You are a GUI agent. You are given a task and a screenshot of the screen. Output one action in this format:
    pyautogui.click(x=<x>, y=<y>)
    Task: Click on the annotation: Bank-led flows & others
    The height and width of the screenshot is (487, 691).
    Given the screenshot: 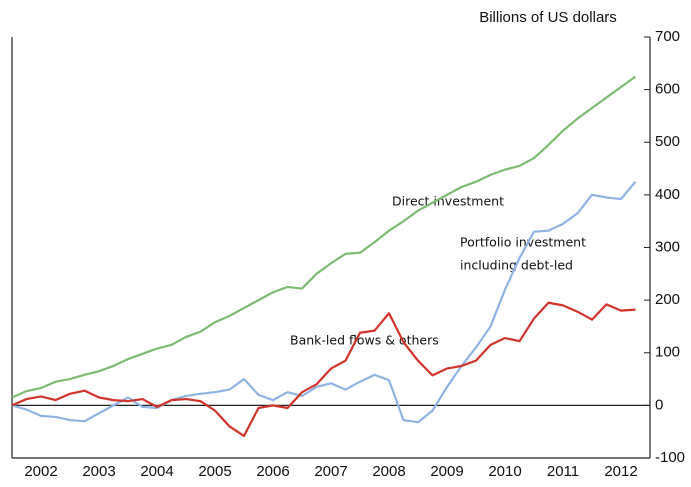 What is the action you would take?
    pyautogui.click(x=364, y=340)
    